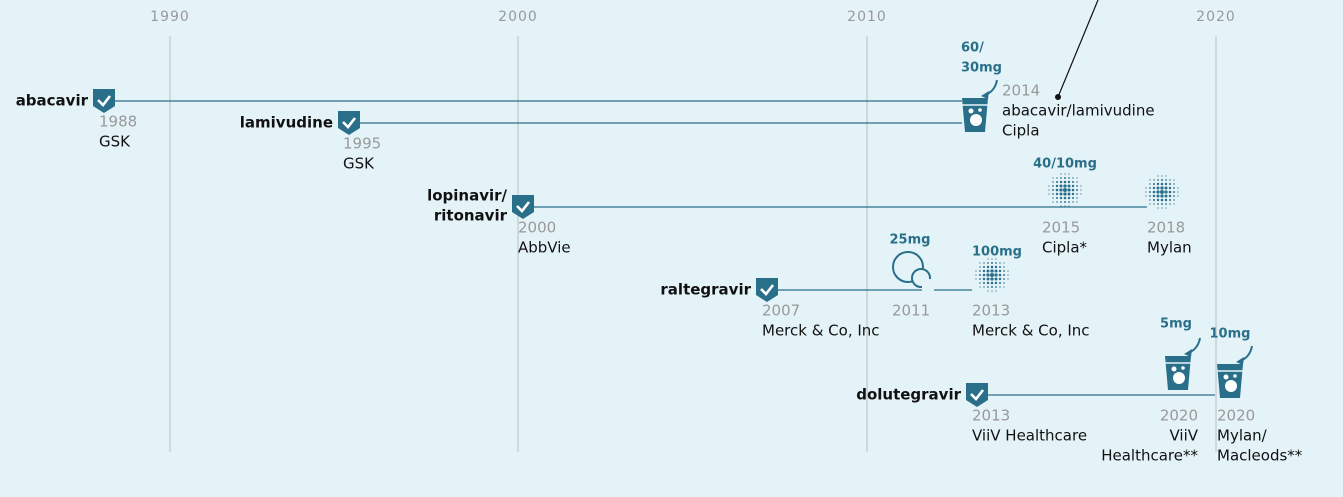 The height and width of the screenshot is (497, 1343). What do you see at coordinates (170, 17) in the screenshot?
I see `axis-label: 1990` at bounding box center [170, 17].